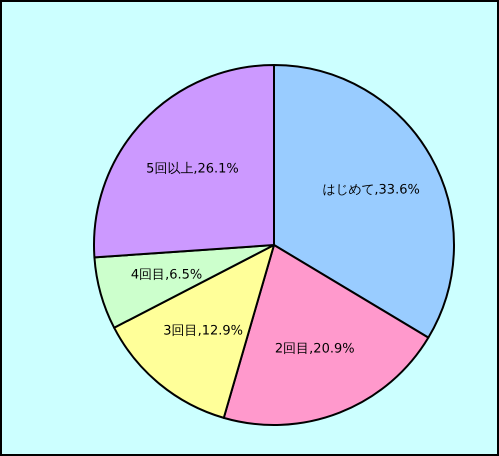 The image size is (499, 456). What do you see at coordinates (192, 168) in the screenshot?
I see `slice-label: 5回以上,26.1%` at bounding box center [192, 168].